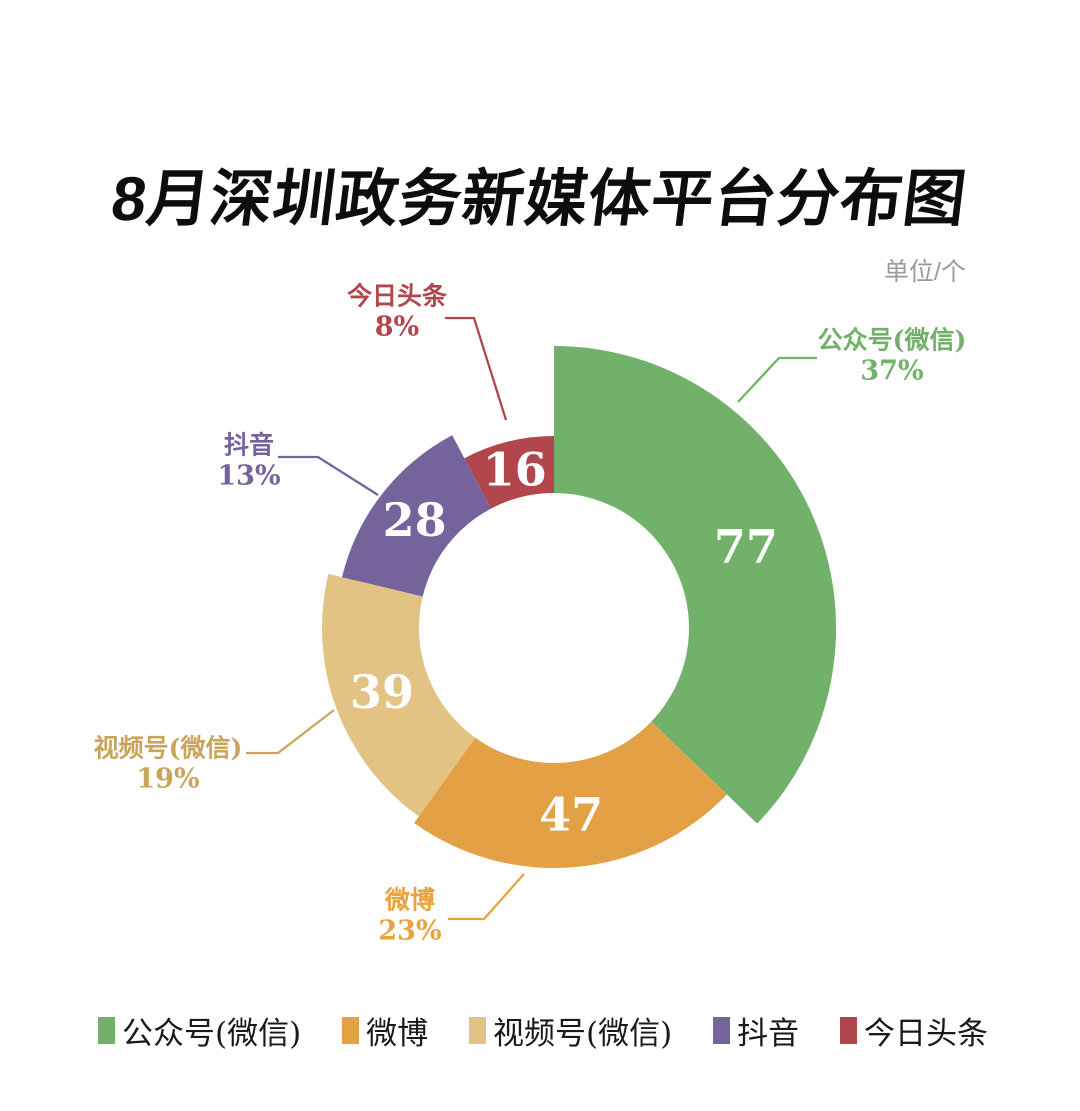 Image resolution: width=1080 pixels, height=1111 pixels. I want to click on slice-value-label-2: 39, so click(382, 692).